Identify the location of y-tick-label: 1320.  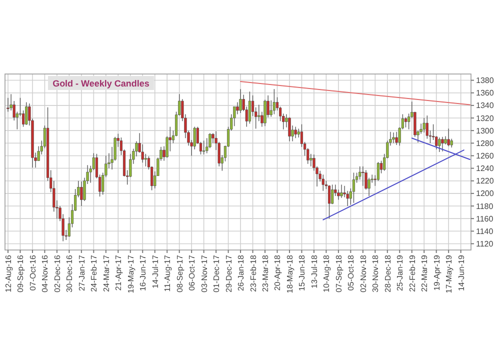
(485, 118).